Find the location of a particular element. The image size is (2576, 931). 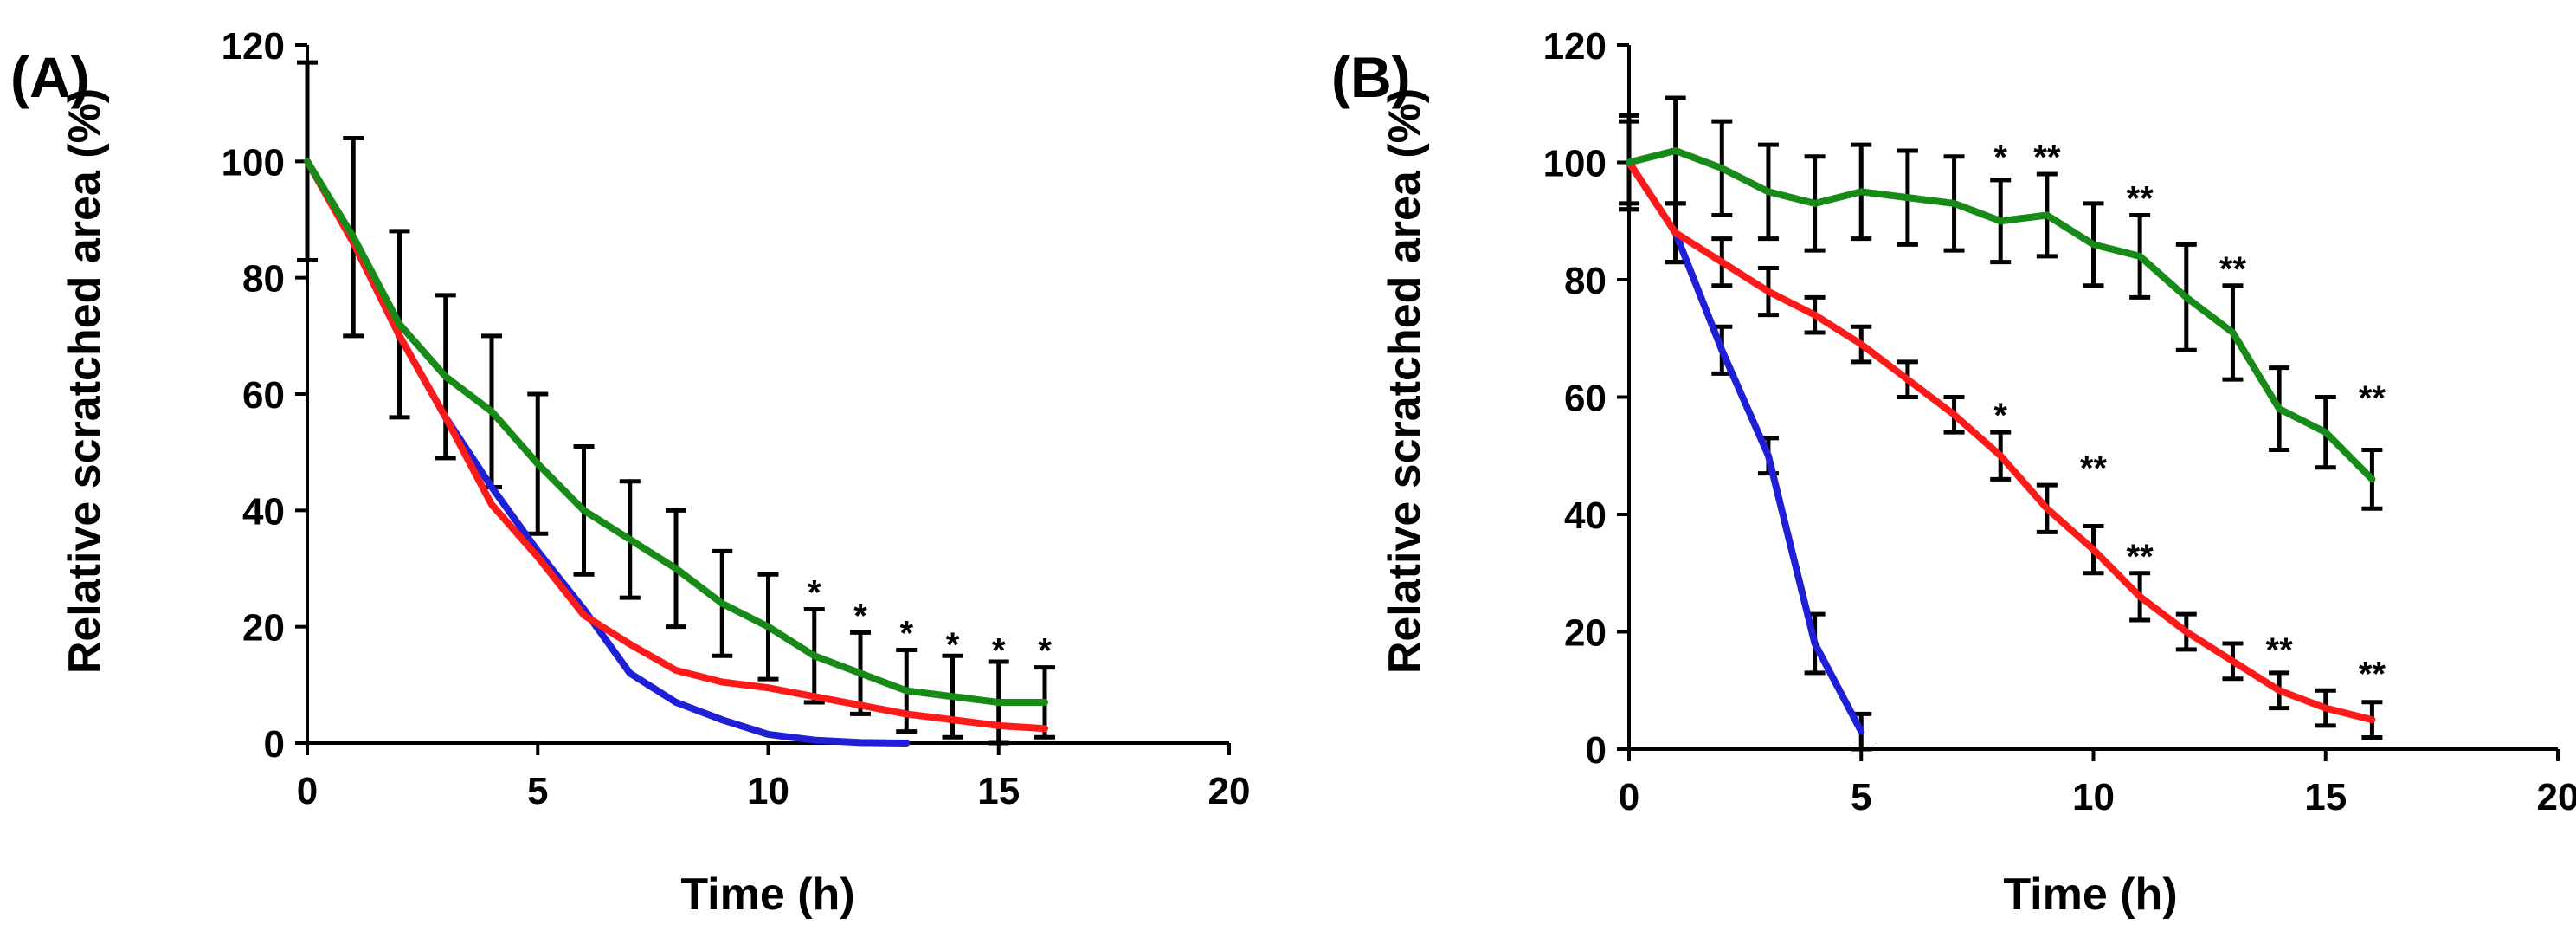

y-tick-label-b: 100 is located at coordinates (1575, 164).